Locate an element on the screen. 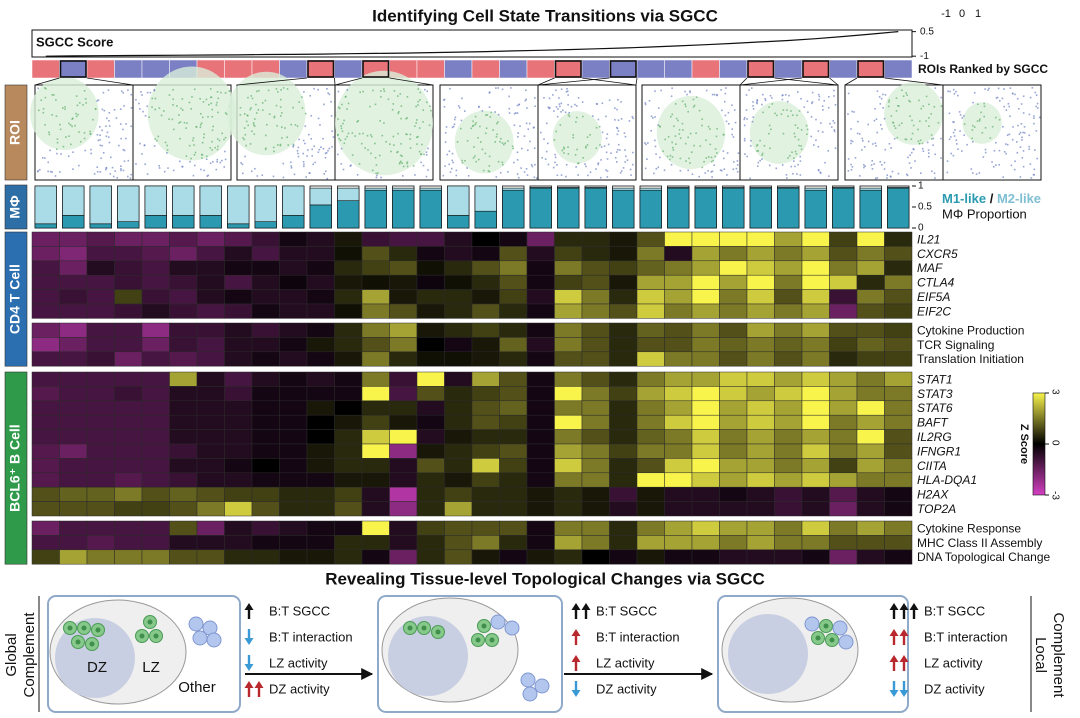 Image resolution: width=1080 pixels, height=718 pixels. arrow-head is located at coordinates (249, 667).